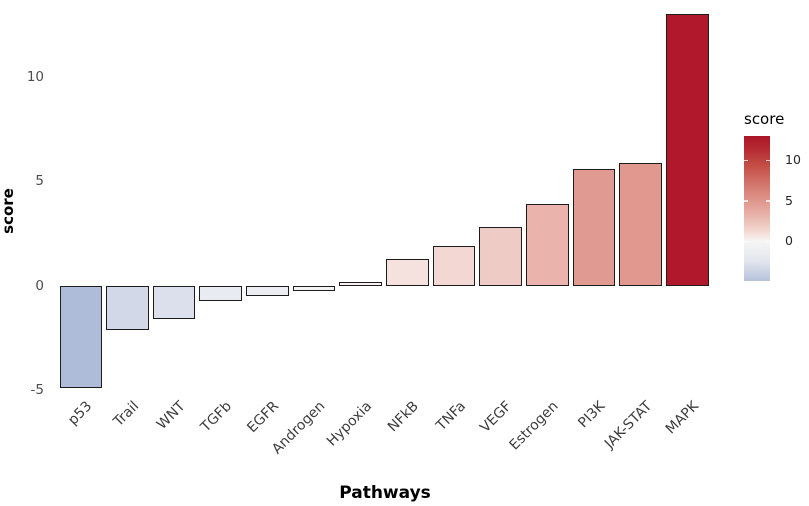 The image size is (809, 506). What do you see at coordinates (454, 266) in the screenshot?
I see `bar-TNFa` at bounding box center [454, 266].